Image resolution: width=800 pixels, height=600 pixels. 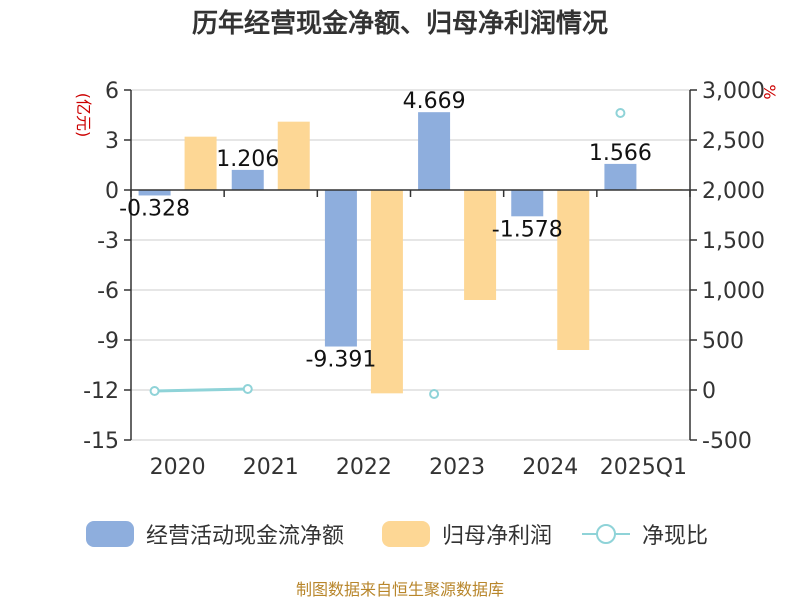 What do you see at coordinates (527, 229) in the screenshot?
I see `data-label-cashflow: -1.578` at bounding box center [527, 229].